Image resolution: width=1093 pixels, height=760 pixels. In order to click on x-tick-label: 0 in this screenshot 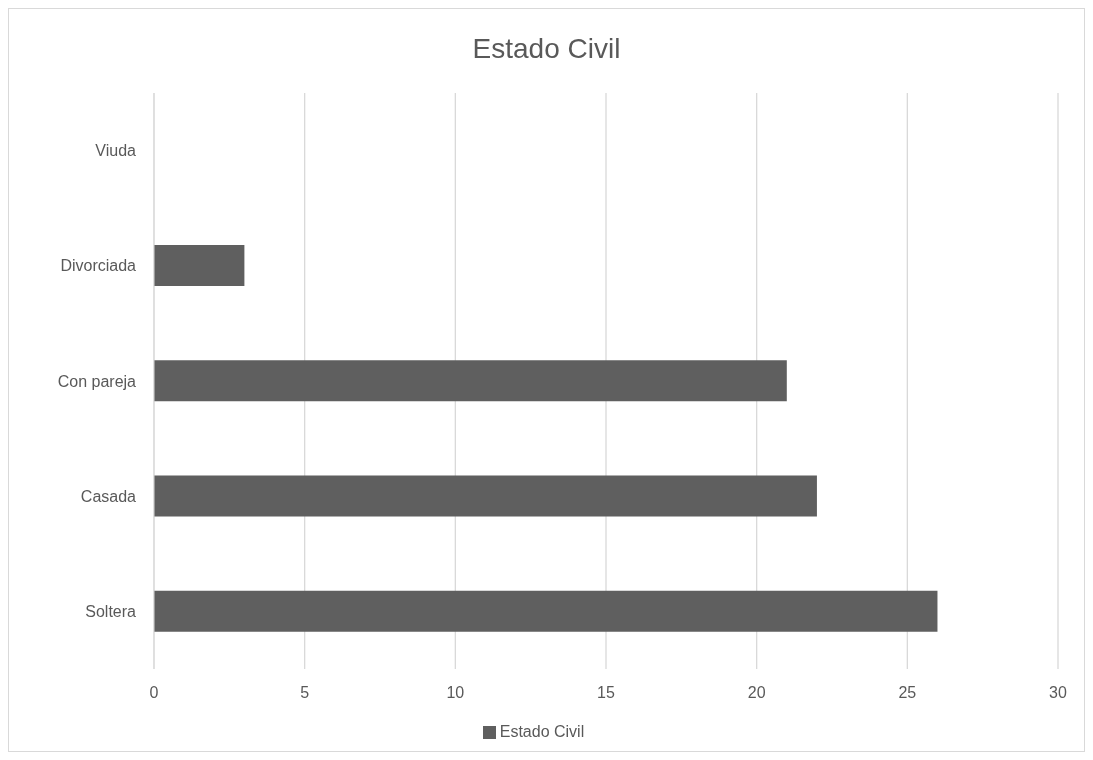, I will do `click(154, 693)`.